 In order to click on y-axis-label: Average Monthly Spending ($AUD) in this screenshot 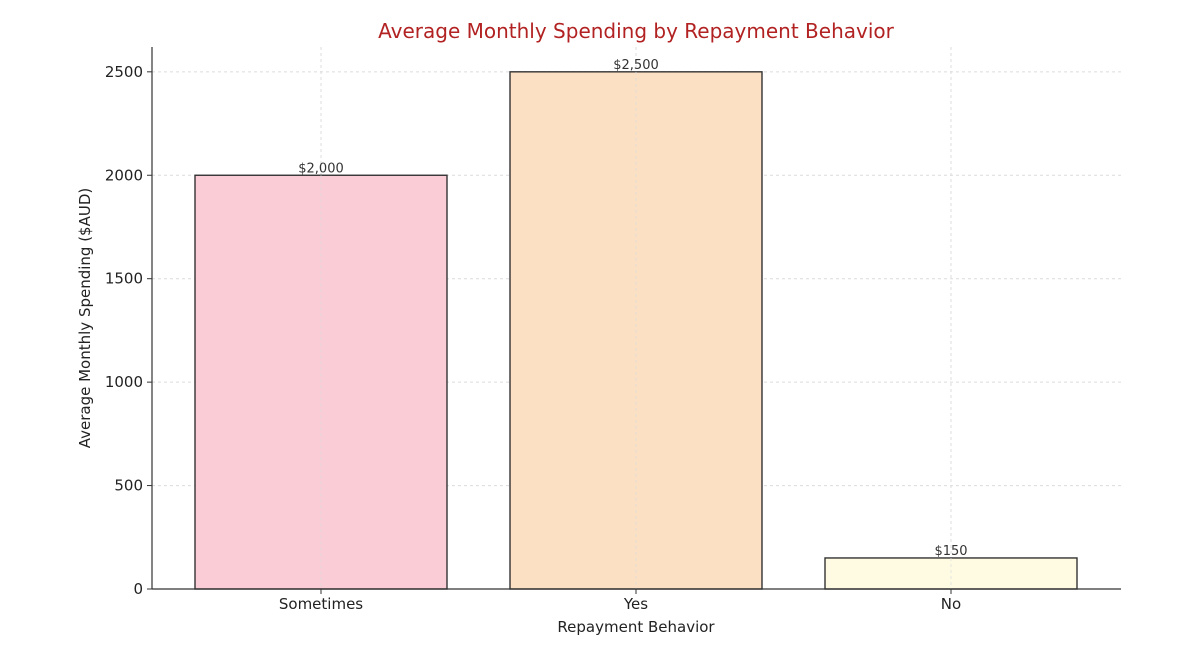, I will do `click(85, 318)`.